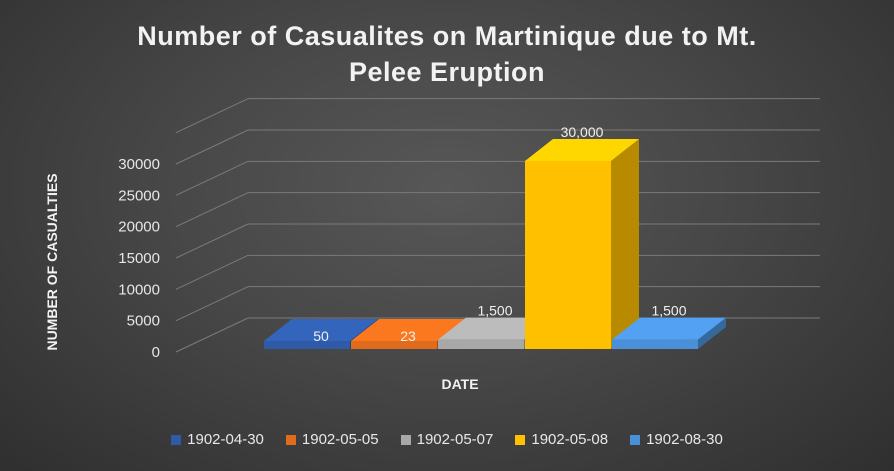 Image resolution: width=894 pixels, height=471 pixels. I want to click on data-label-1: 23, so click(408, 336).